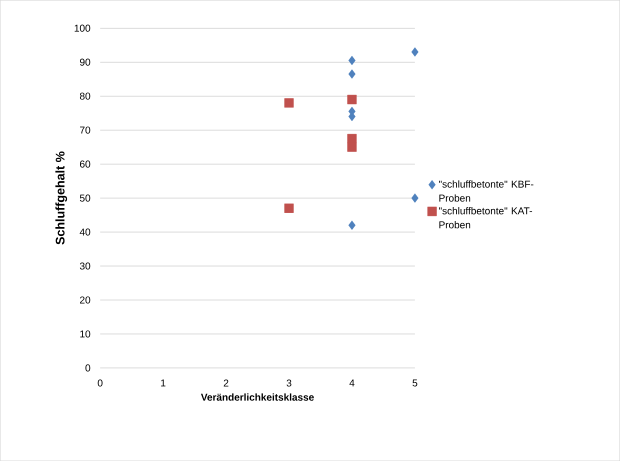 The width and height of the screenshot is (620, 461). Describe the element at coordinates (87, 368) in the screenshot. I see `y-tick-label: 0` at that location.